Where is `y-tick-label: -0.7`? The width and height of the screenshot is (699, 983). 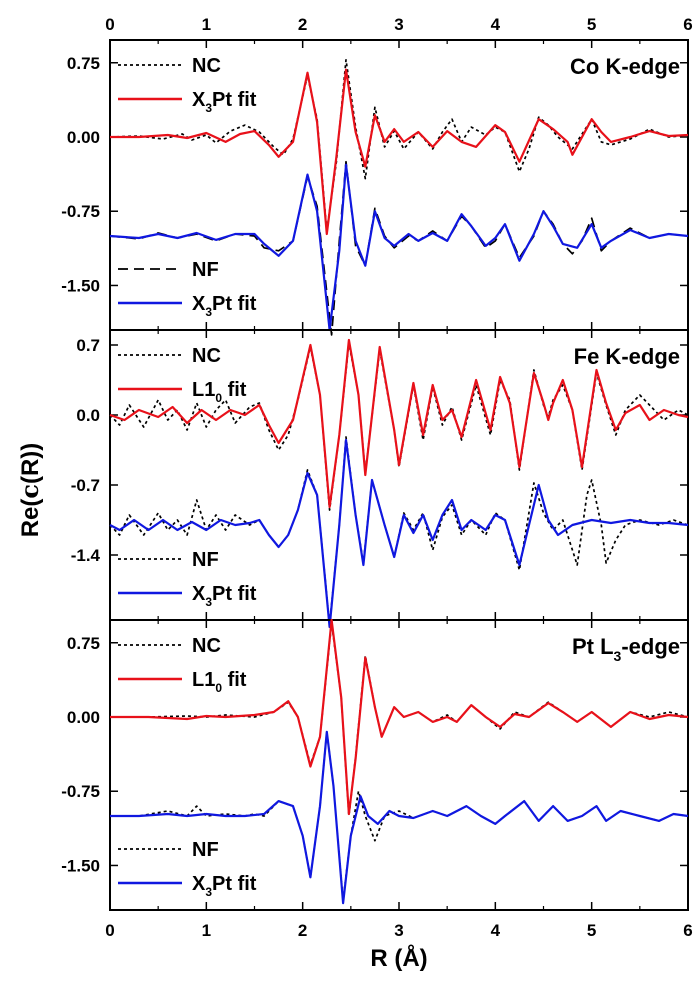 y-tick-label: -0.7 is located at coordinates (85, 485).